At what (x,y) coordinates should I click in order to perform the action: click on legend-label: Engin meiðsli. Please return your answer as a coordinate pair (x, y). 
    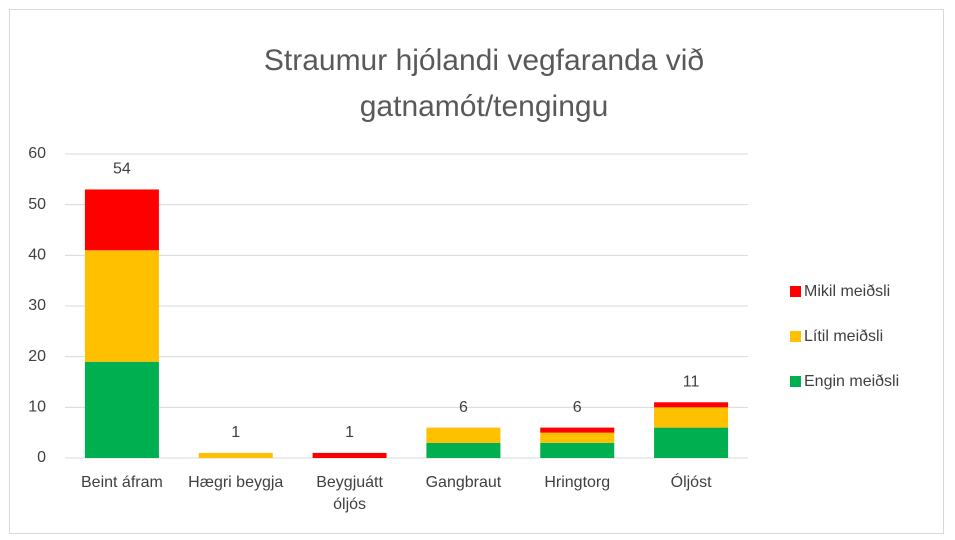
    Looking at the image, I should click on (852, 381).